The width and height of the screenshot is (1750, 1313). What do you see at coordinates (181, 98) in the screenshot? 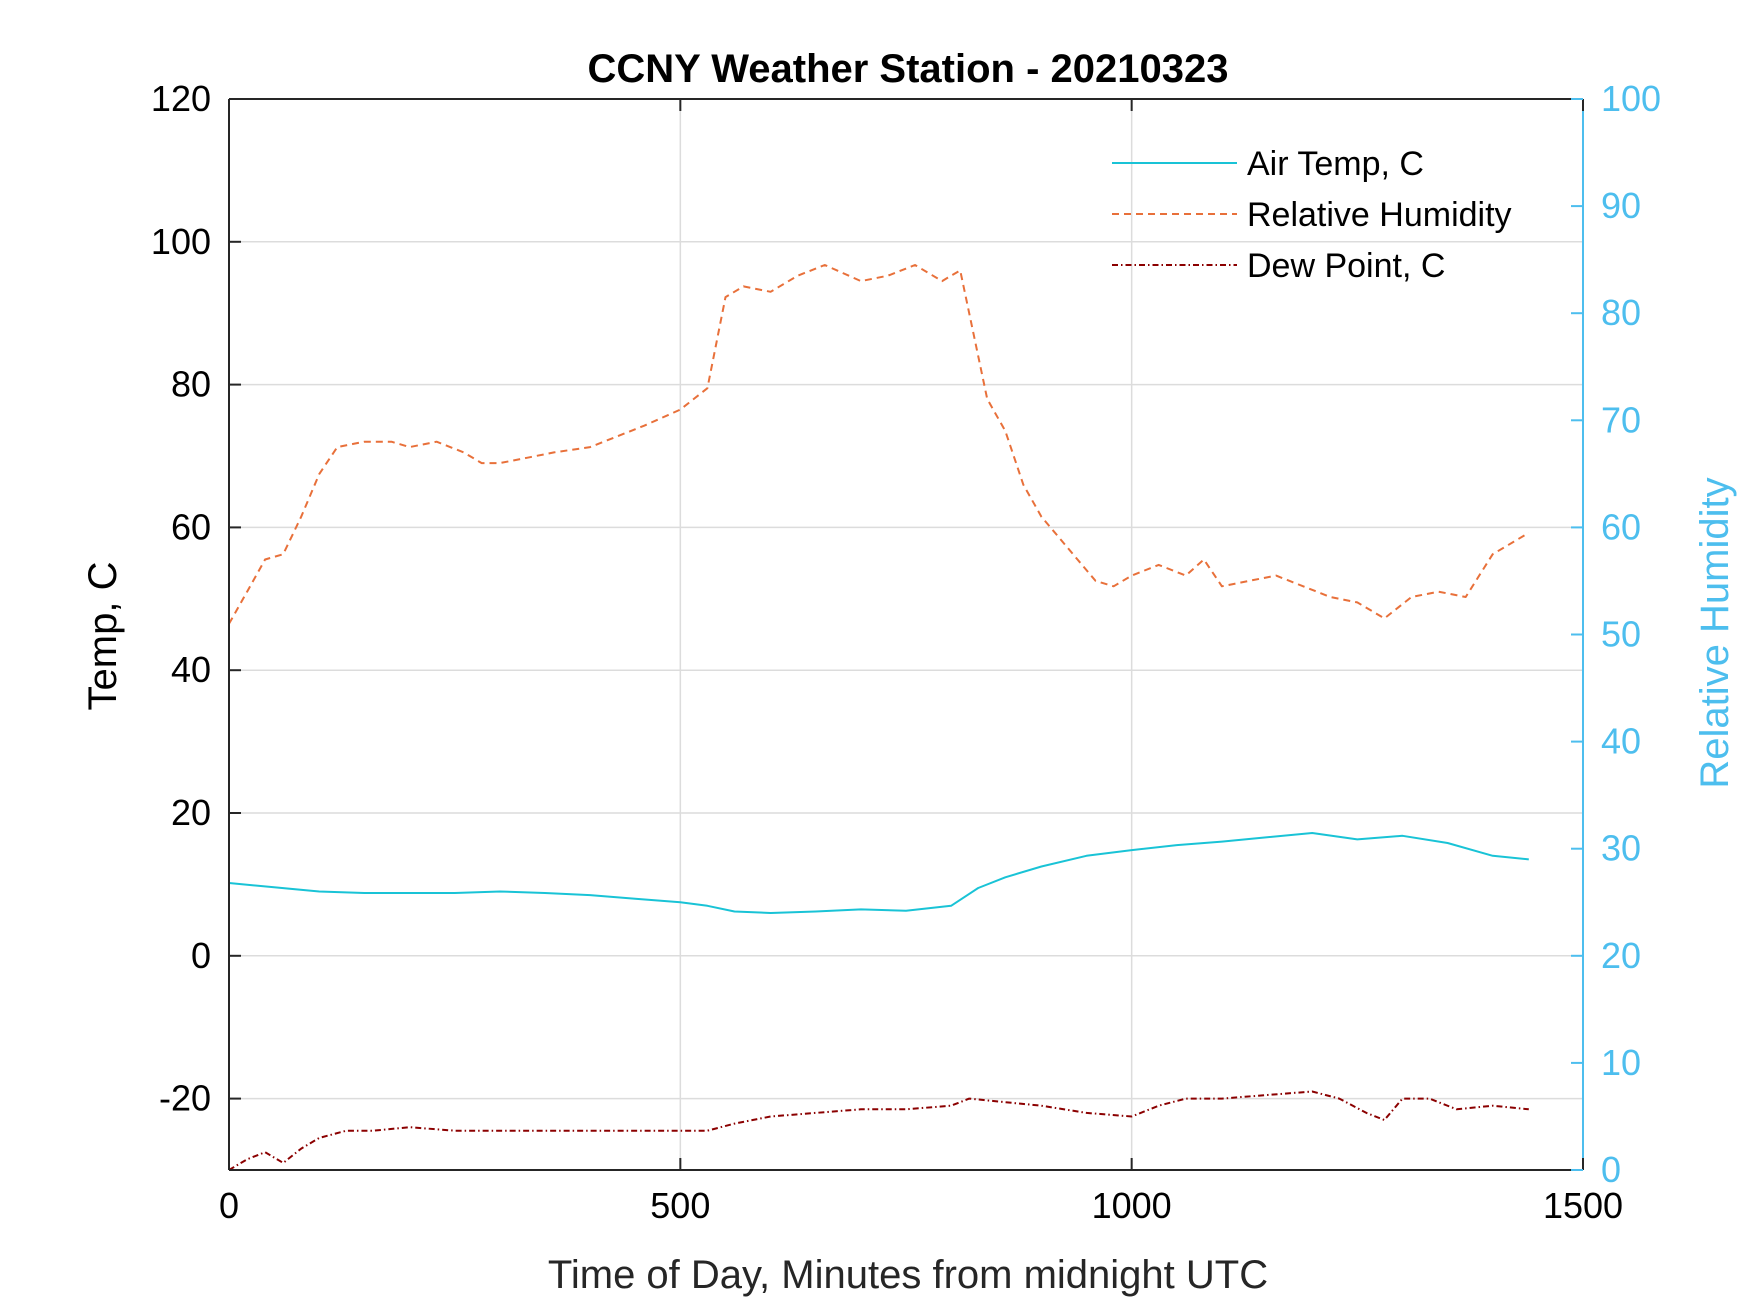
I see `y-left-tick-label-7: 120` at bounding box center [181, 98].